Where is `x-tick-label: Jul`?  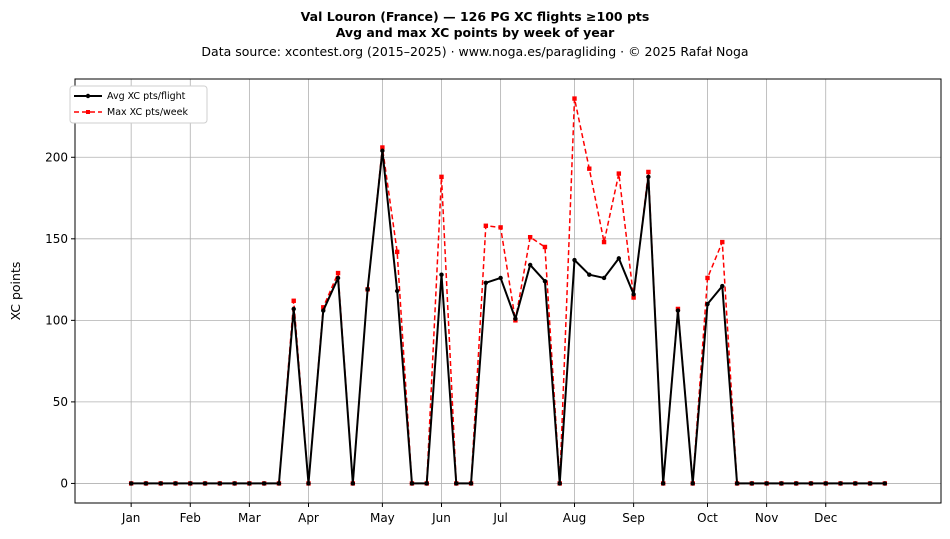
x-tick-label: Jul is located at coordinates (499, 518).